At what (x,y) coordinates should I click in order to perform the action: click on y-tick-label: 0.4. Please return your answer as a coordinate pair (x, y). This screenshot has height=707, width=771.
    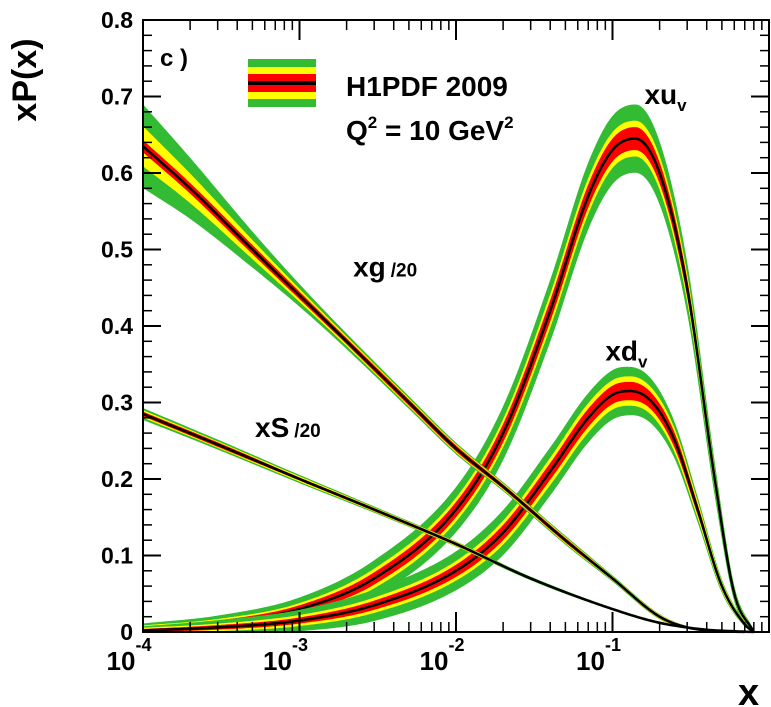
    Looking at the image, I should click on (117, 326).